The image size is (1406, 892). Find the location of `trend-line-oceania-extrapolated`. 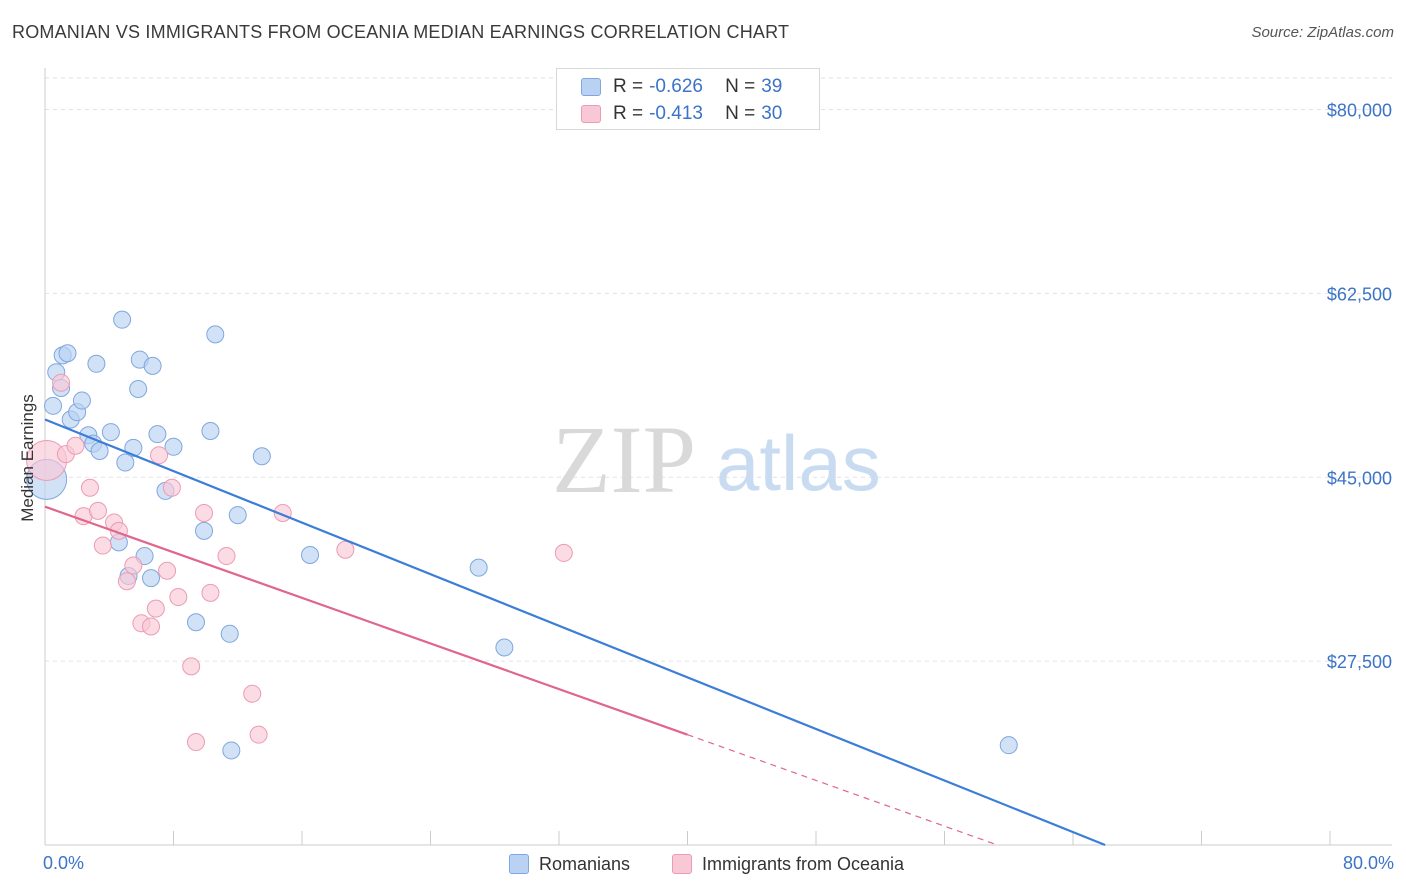

trend-line-oceania-extrapolated is located at coordinates (842, 790).